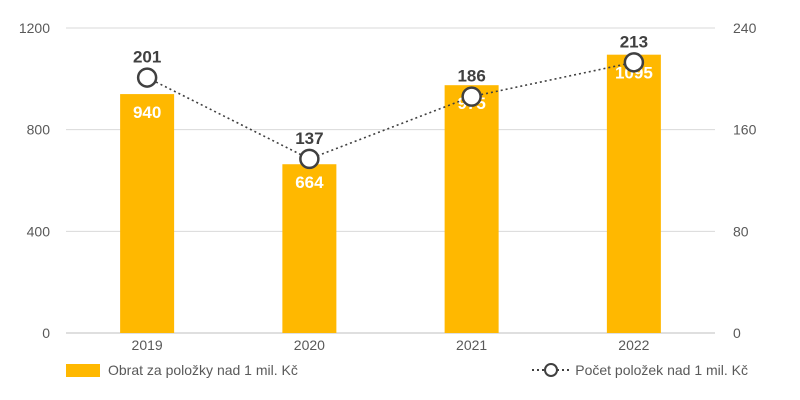  Describe the element at coordinates (39, 231) in the screenshot. I see `left-axis-tick-label: 400` at that location.